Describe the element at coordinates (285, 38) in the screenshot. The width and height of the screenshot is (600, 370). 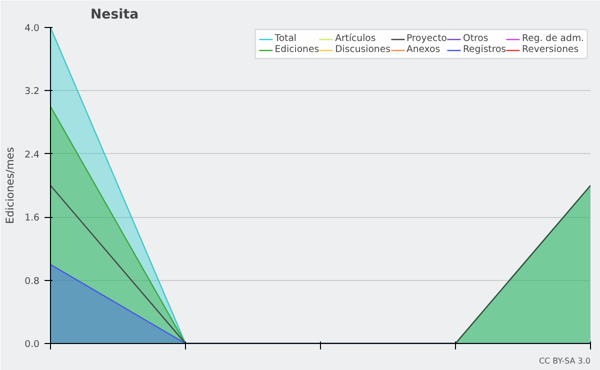
I see `legend-label: Total` at that location.